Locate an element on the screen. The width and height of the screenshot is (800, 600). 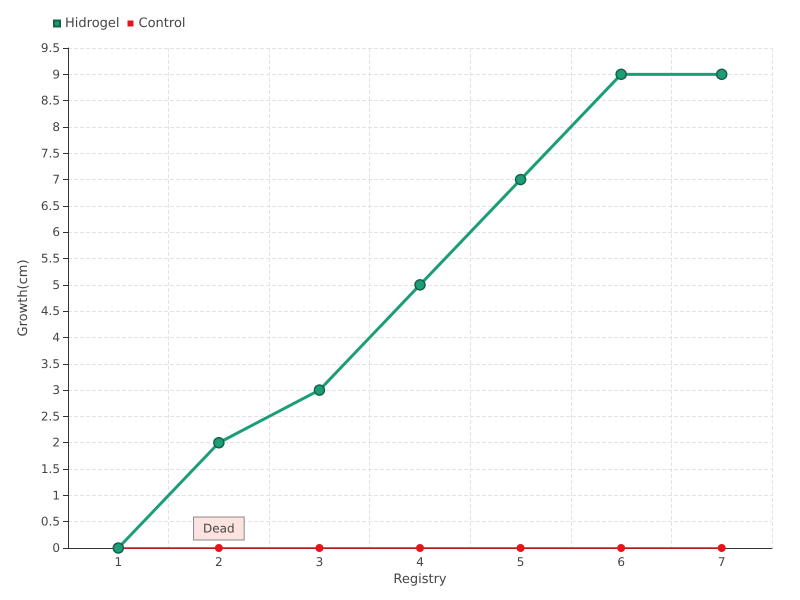
x-tick-label: 3 is located at coordinates (320, 562).